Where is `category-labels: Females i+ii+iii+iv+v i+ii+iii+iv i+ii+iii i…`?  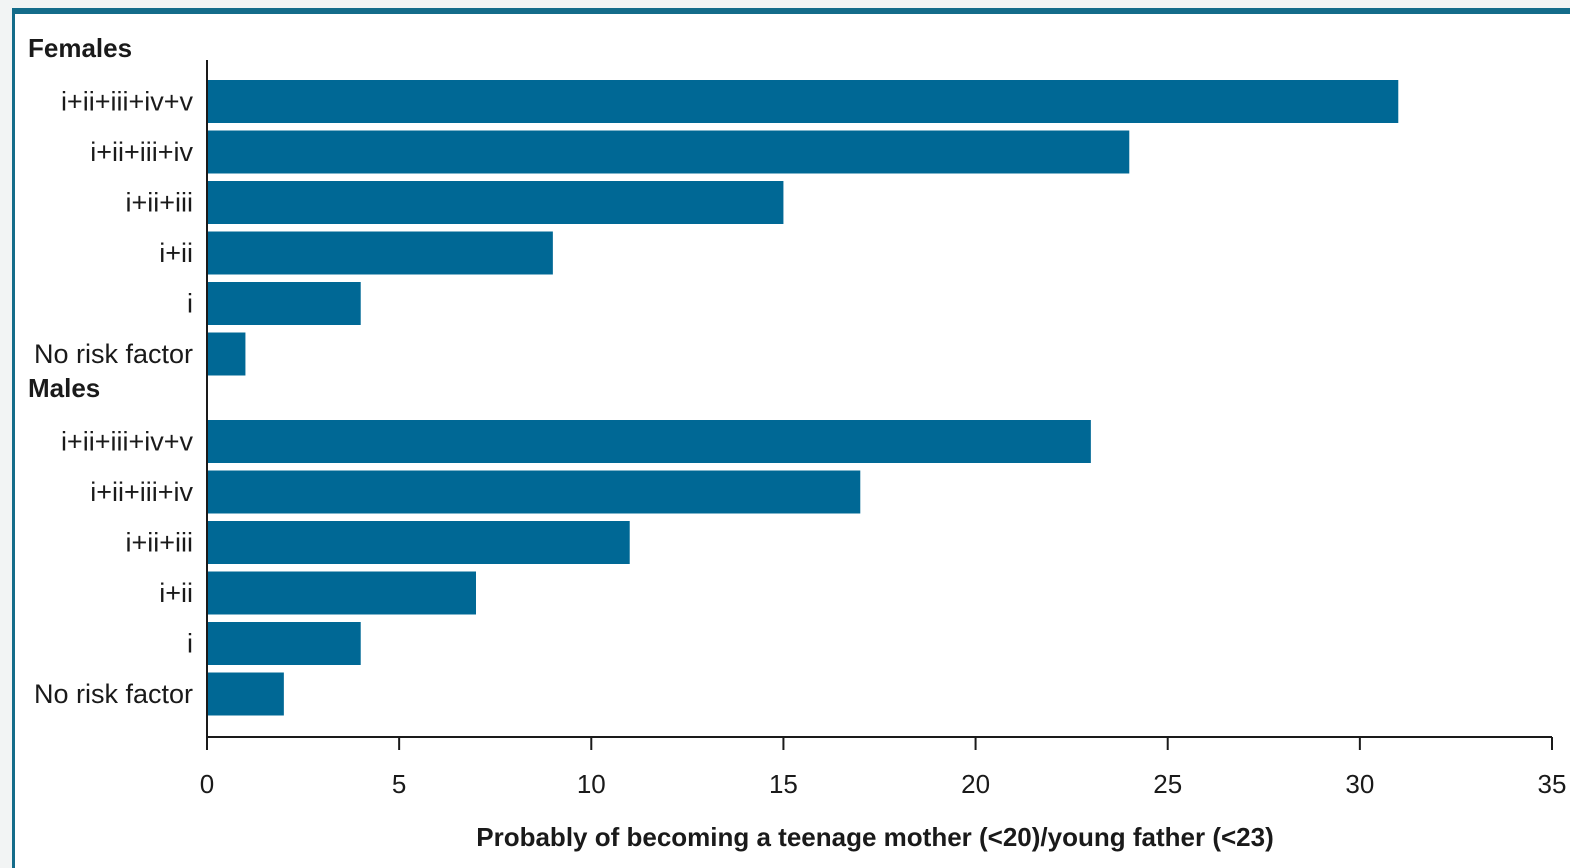
category-labels: Females i+ii+iii+iv+v i+ii+iii+iv i+ii+iii i… is located at coordinates (110, 371).